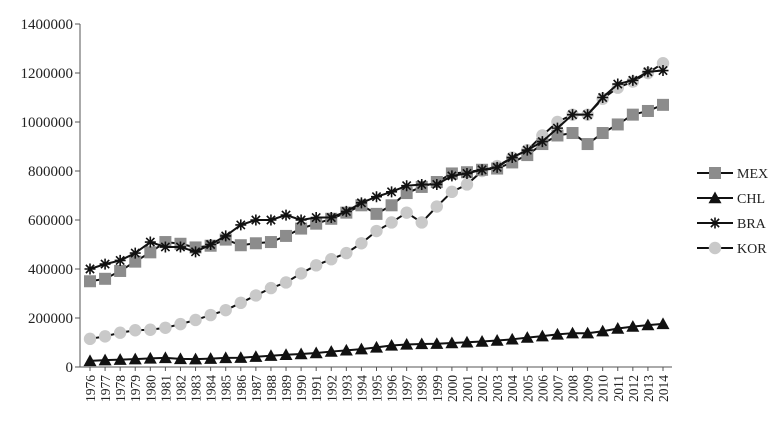 The image size is (778, 437). I want to click on x-tick-label: 2000, so click(452, 388).